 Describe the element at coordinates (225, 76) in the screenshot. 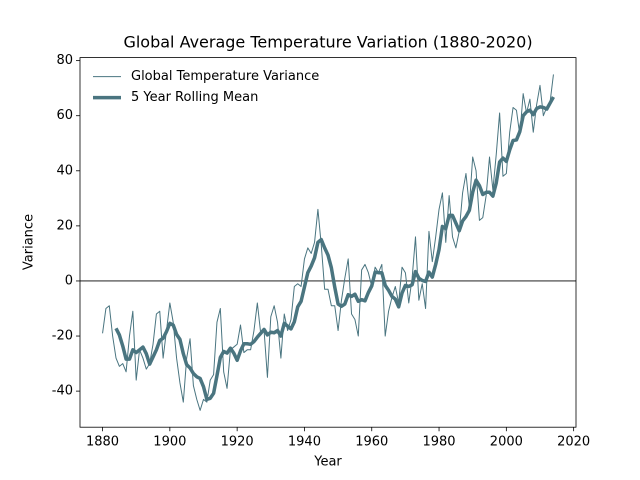

I see `legend-label: Global Temperature Variance` at that location.